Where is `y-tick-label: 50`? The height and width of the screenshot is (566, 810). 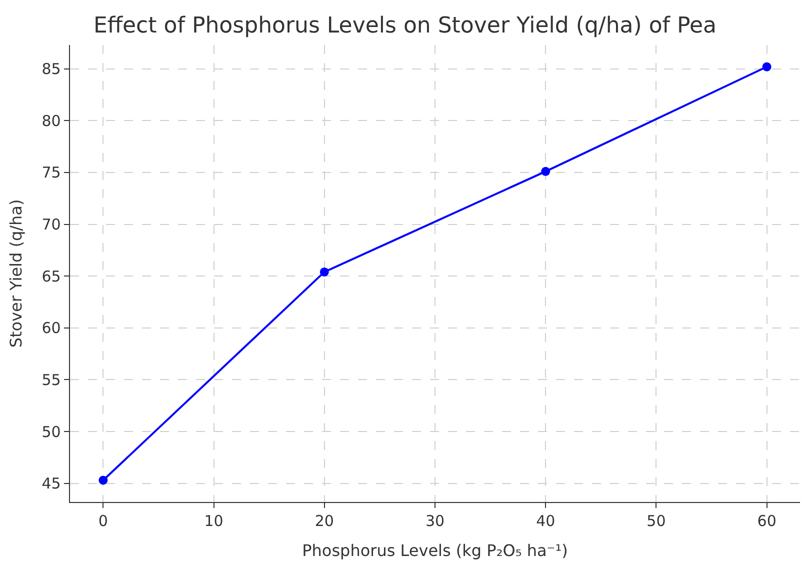
y-tick-label: 50 is located at coordinates (51, 431).